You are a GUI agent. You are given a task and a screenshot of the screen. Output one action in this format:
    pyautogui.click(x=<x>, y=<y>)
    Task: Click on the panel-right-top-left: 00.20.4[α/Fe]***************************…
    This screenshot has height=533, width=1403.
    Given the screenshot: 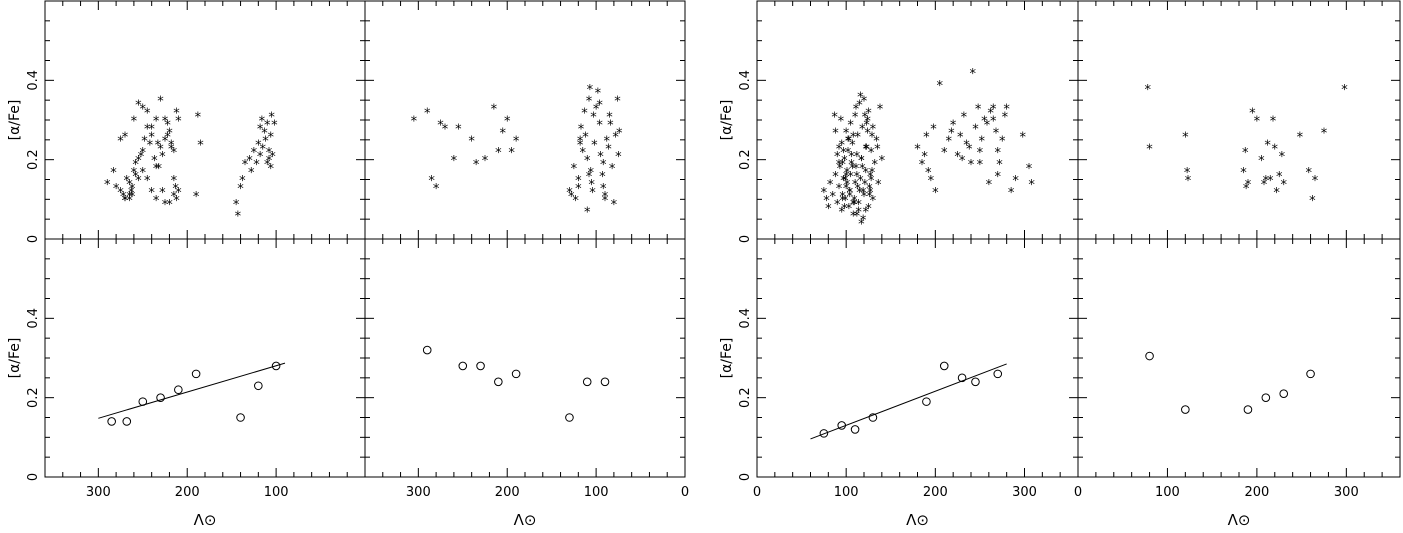 What is the action you would take?
    pyautogui.click(x=899, y=121)
    